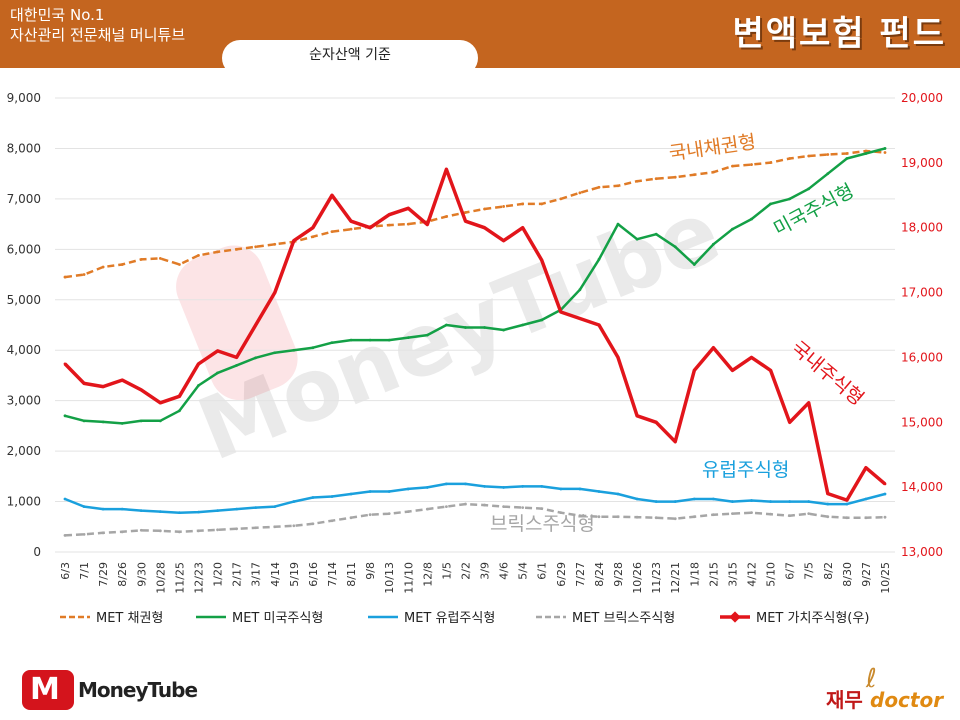  I want to click on x-tick-label: 6/29, so click(561, 574).